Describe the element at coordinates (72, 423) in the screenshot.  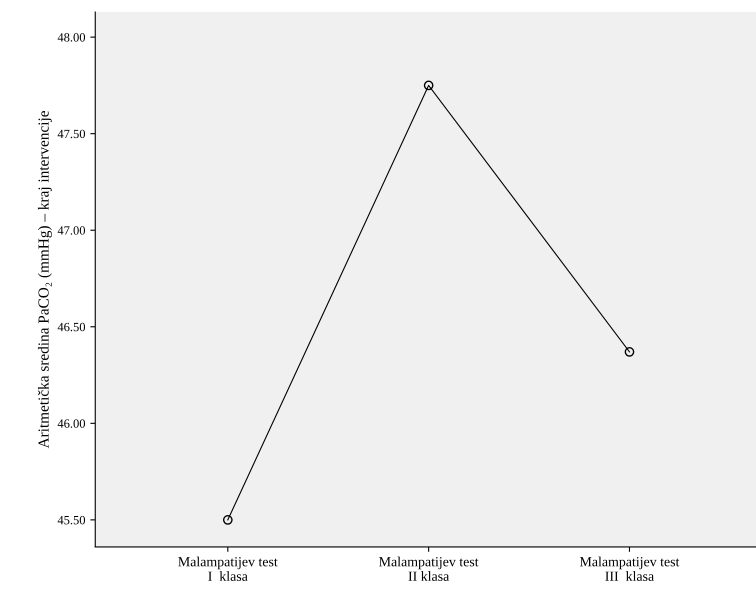
I see `y-tick-label: 46.00` at that location.